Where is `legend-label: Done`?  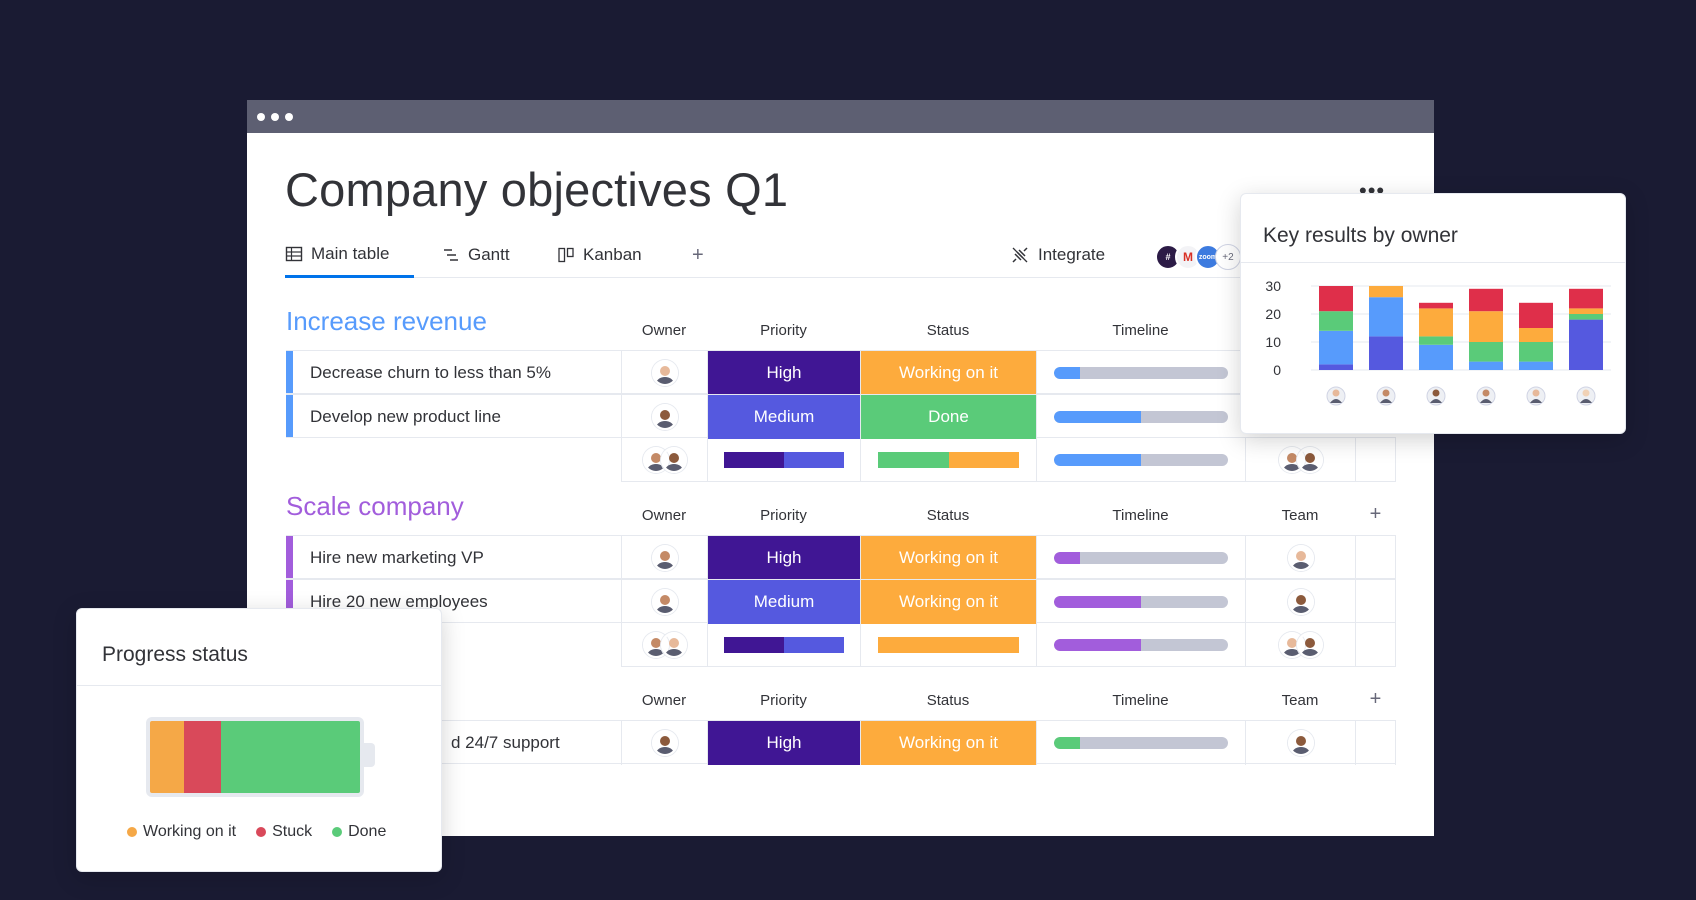
legend-label: Done is located at coordinates (367, 831).